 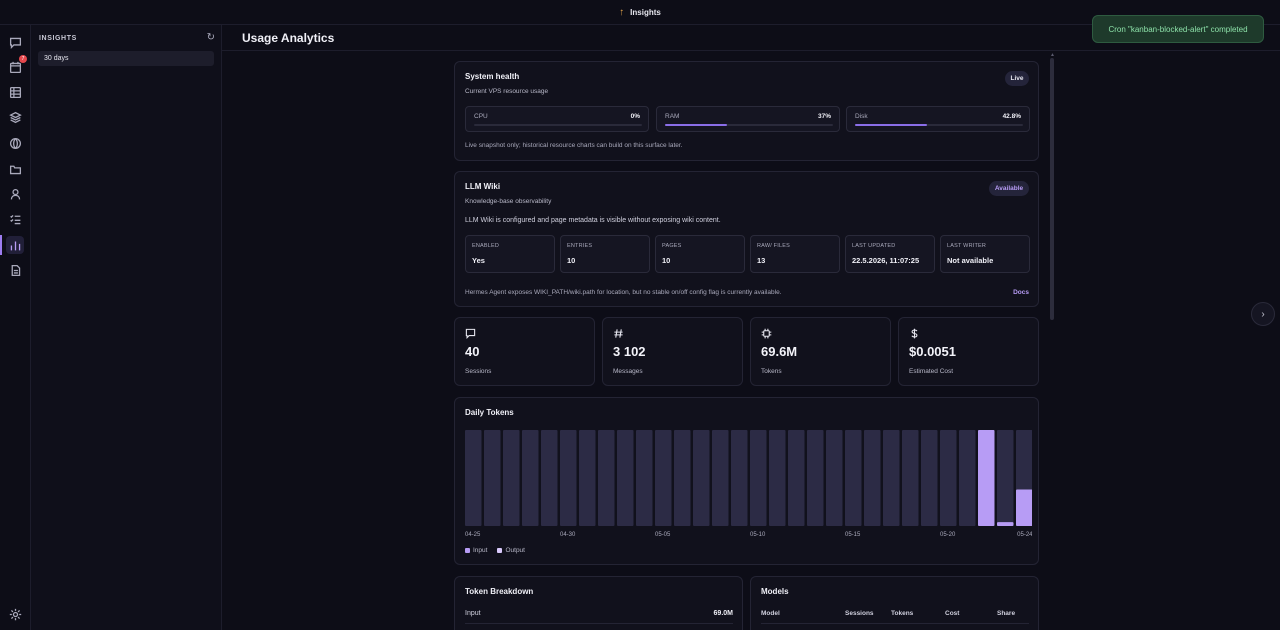 What do you see at coordinates (751, 38) in the screenshot?
I see `main-header: Usage Analytics` at bounding box center [751, 38].